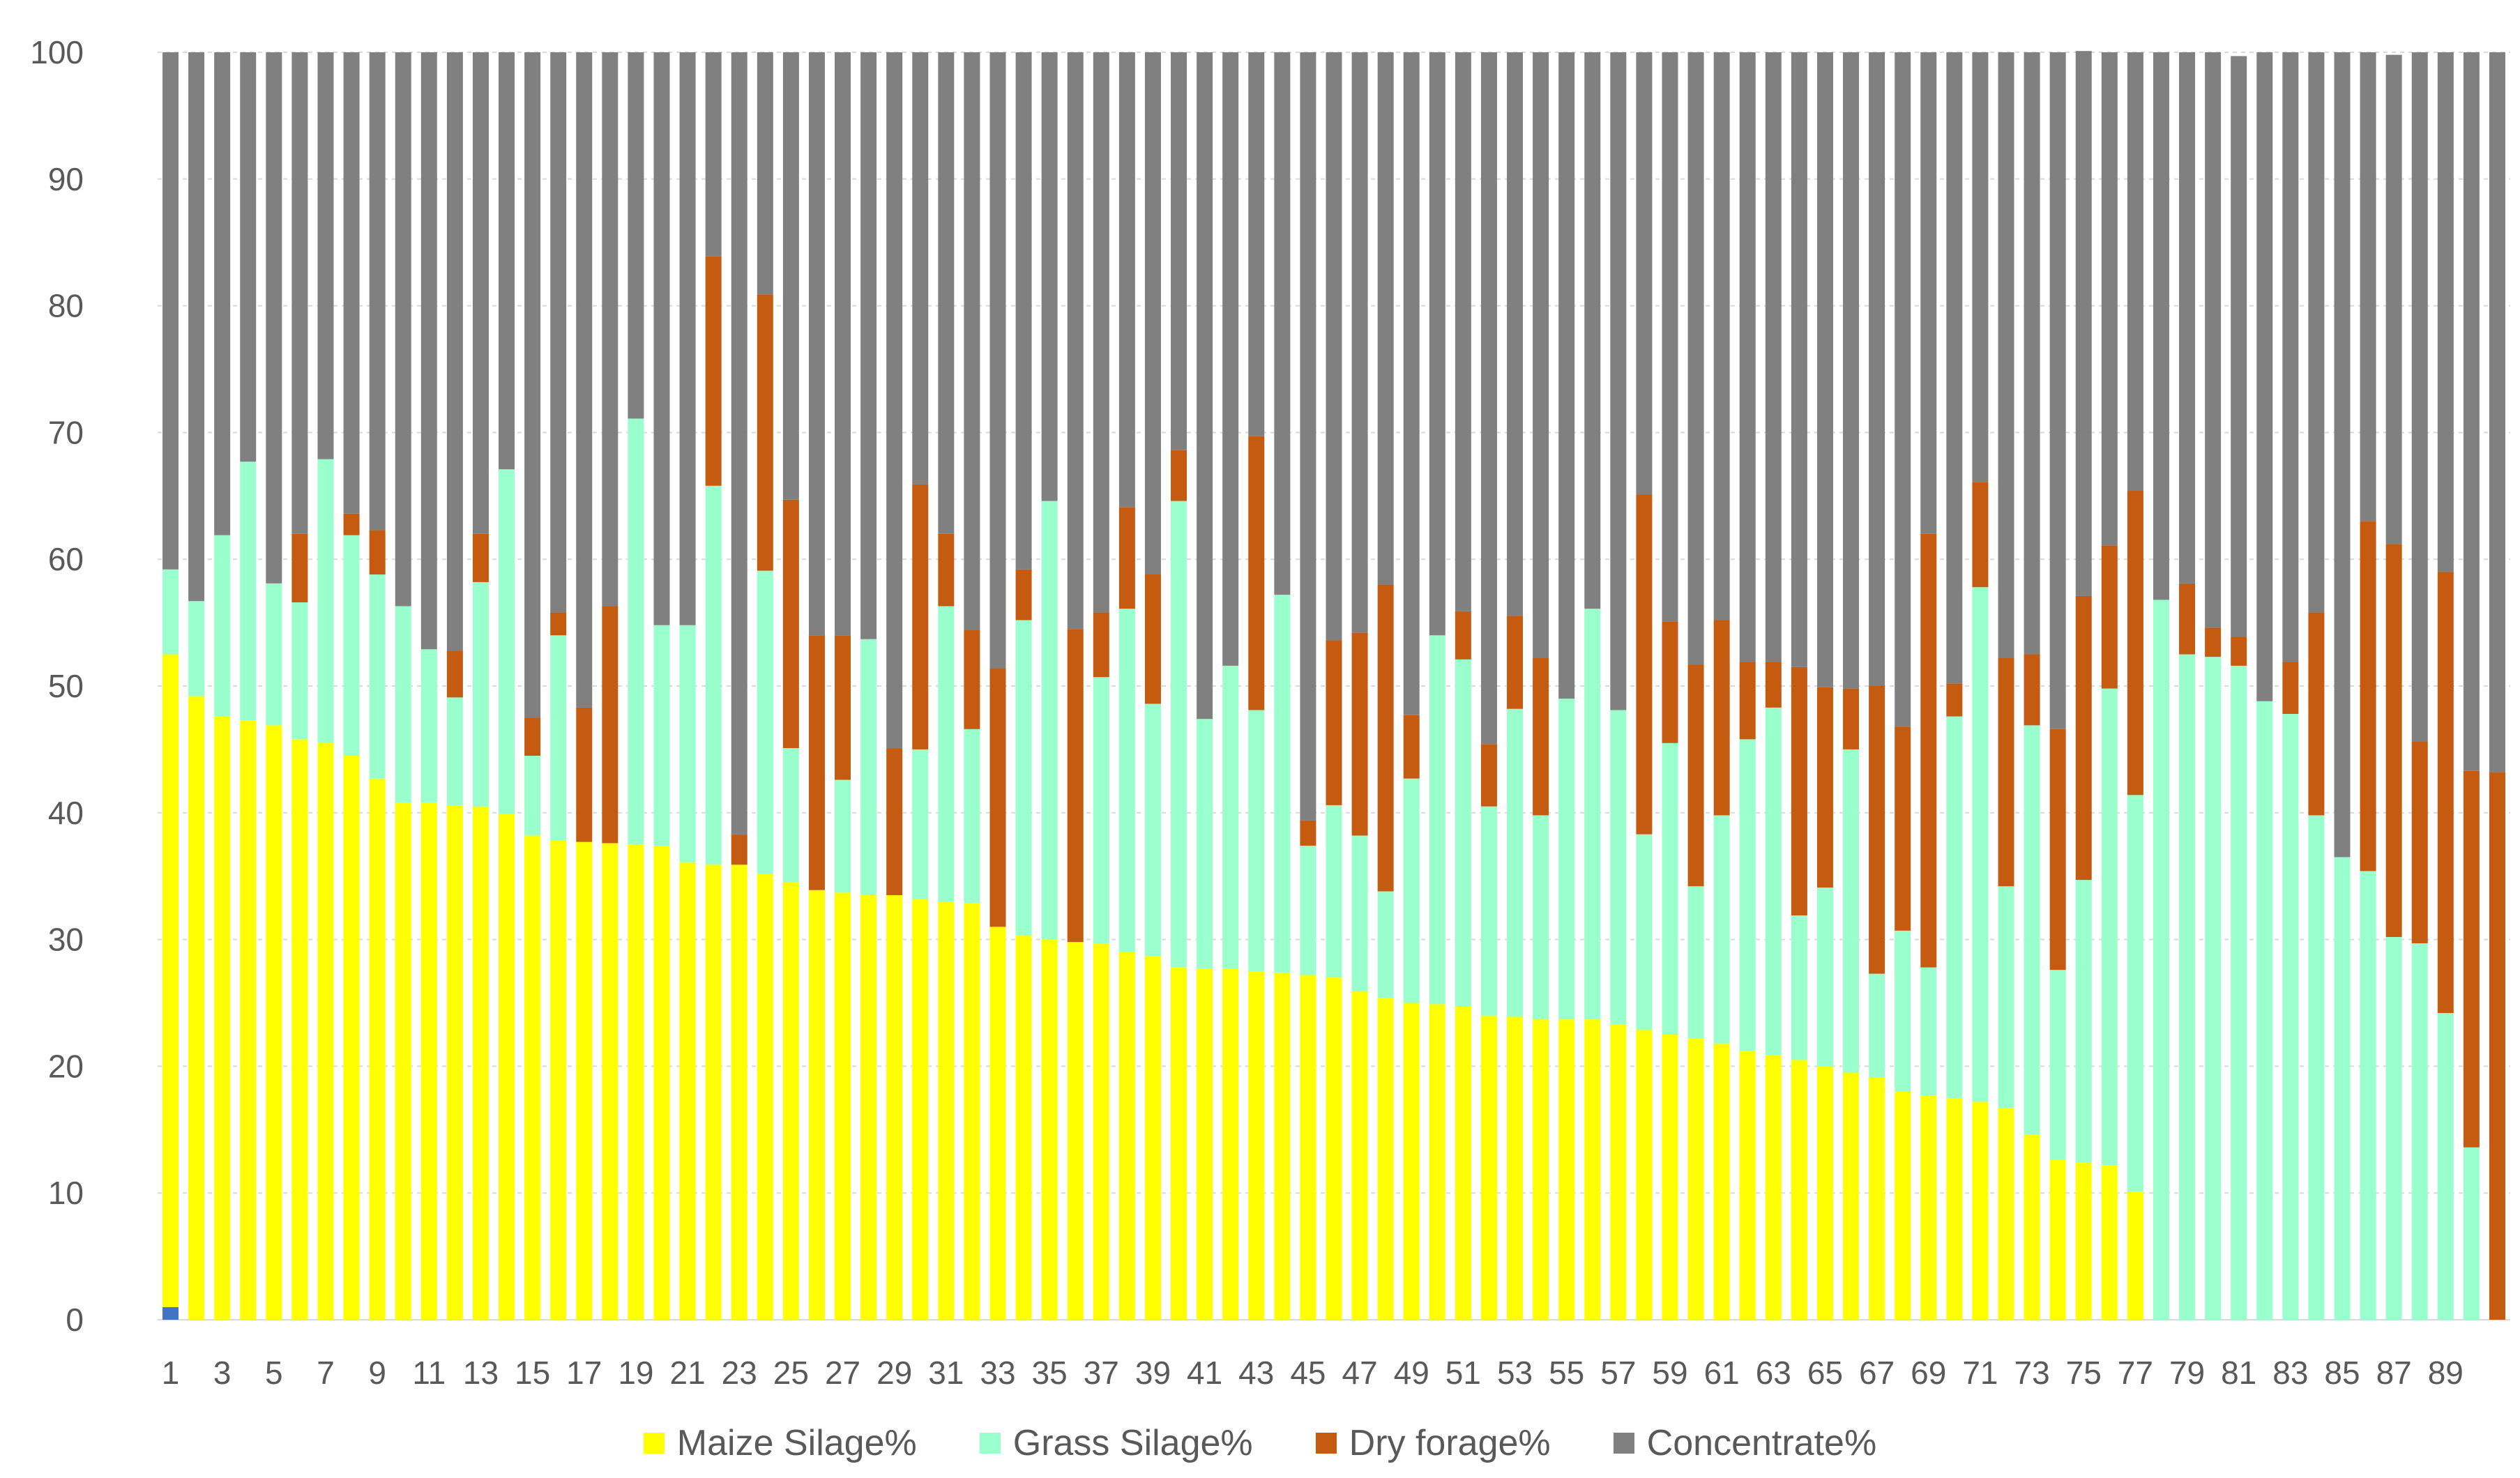  I want to click on x-tick-label: 73, so click(2032, 1373).